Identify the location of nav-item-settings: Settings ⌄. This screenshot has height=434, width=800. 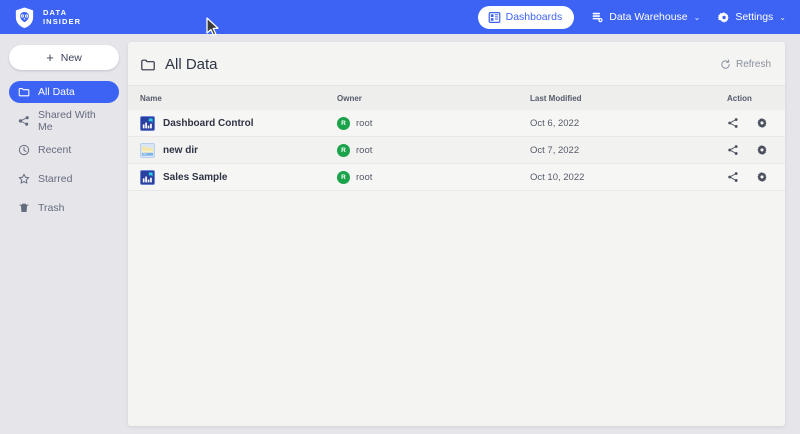
(751, 17).